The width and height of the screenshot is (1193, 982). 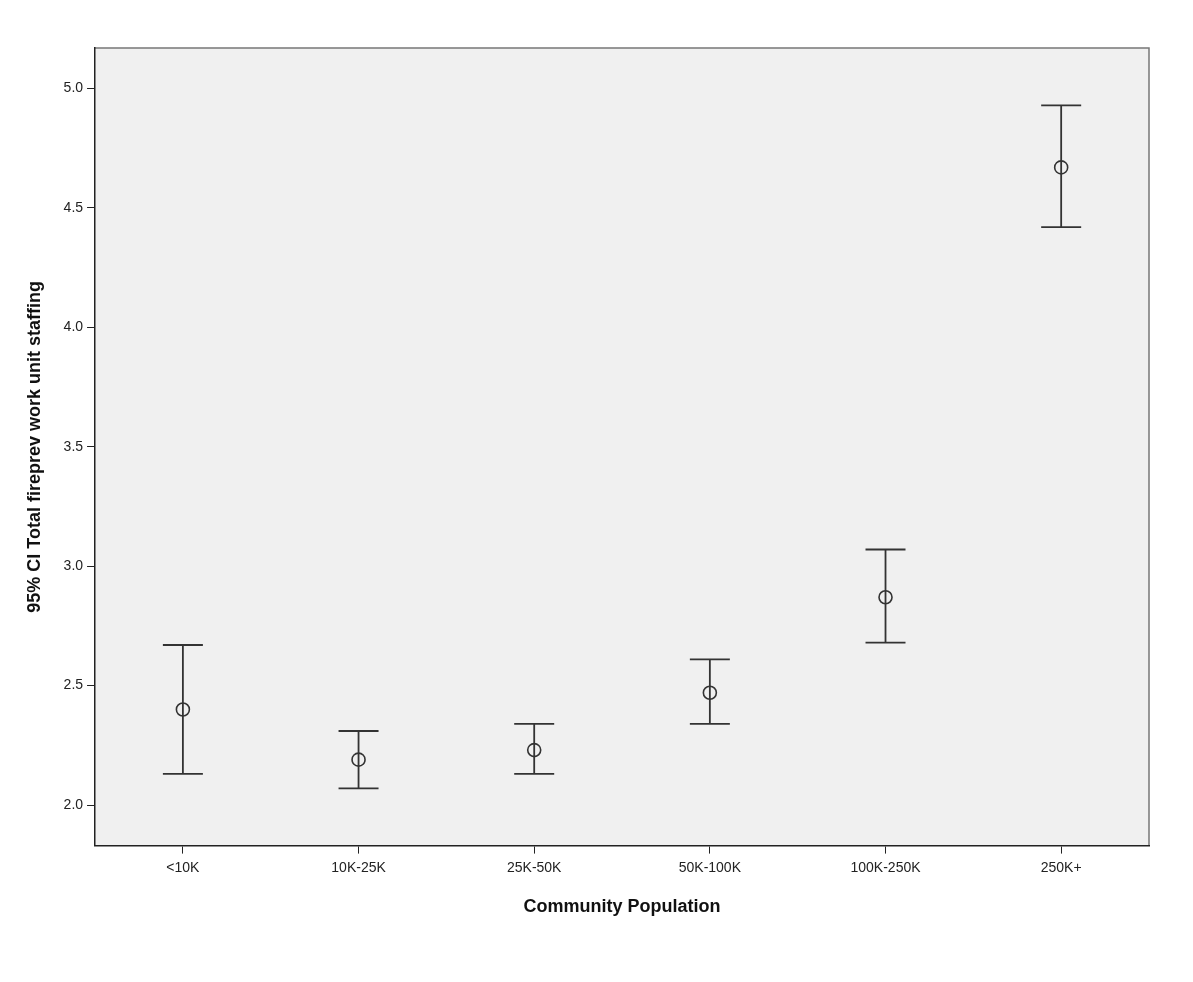 I want to click on x-tick-label: <10K, so click(x=183, y=866).